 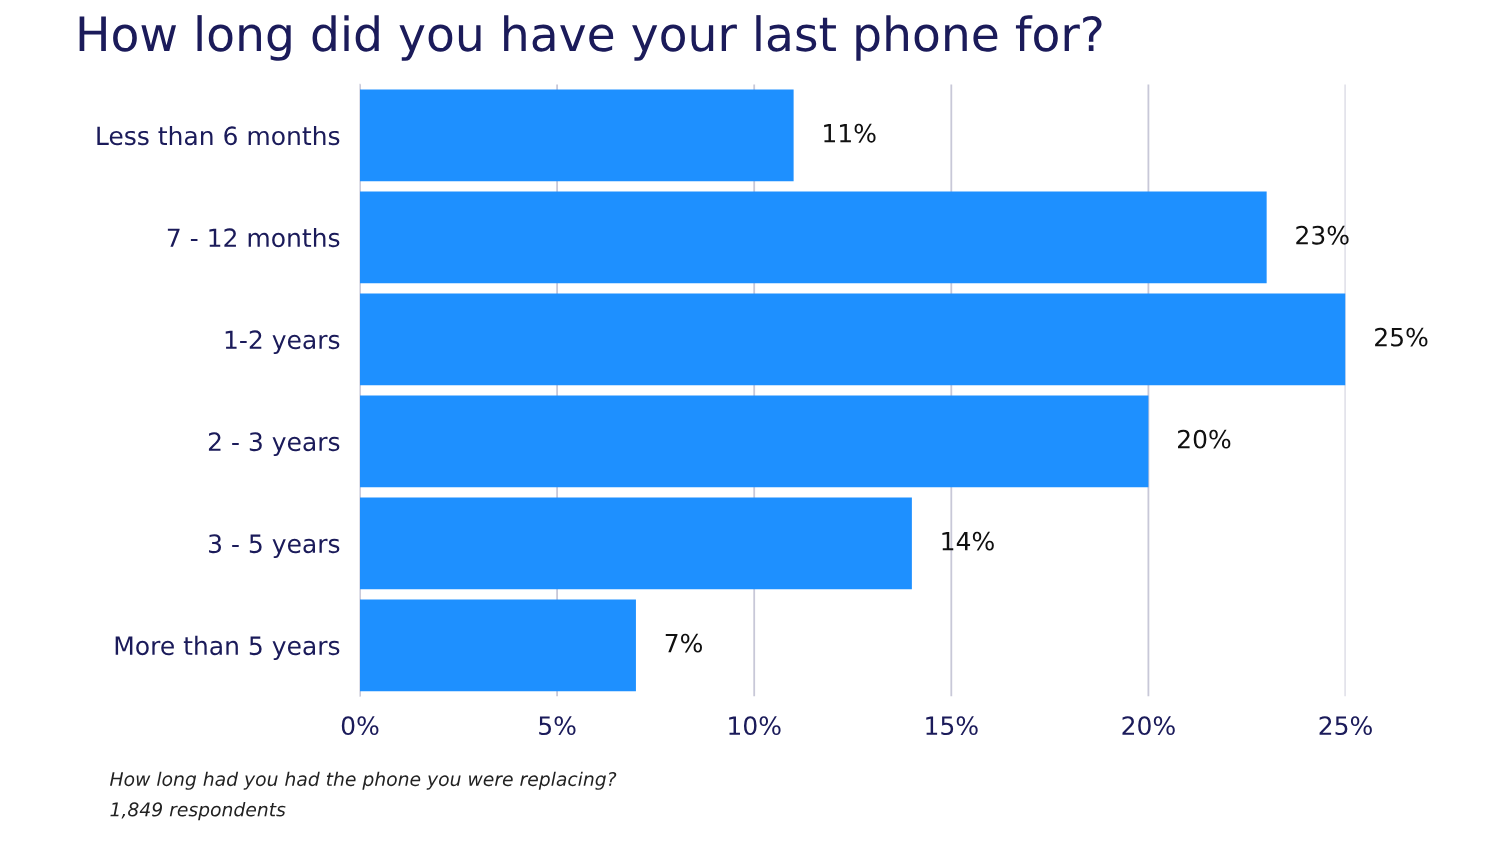 I want to click on y-tick-label: 1-2 years, so click(x=282, y=342).